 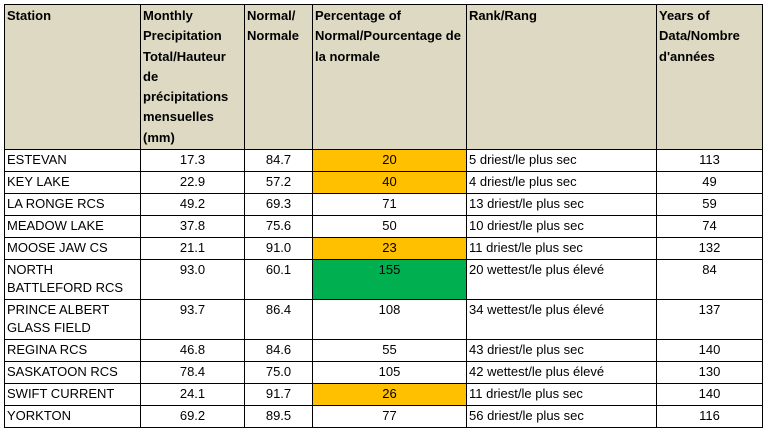 I want to click on normal-cell: 69.3, so click(x=278, y=204).